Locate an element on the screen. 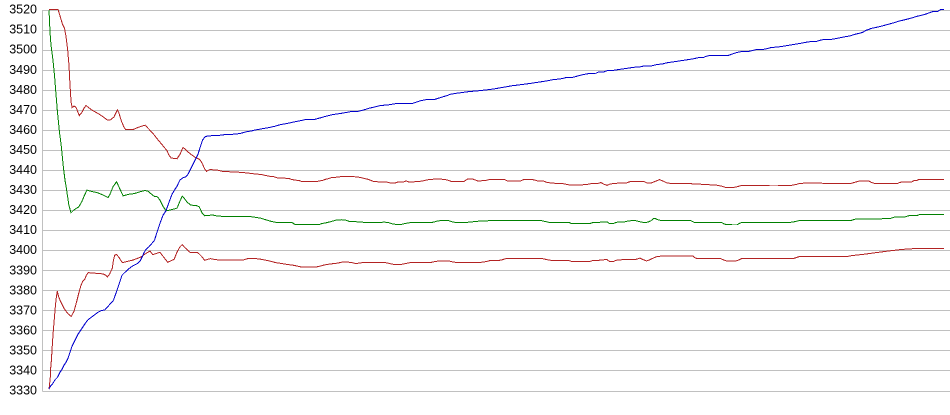  svg-text: 3490 is located at coordinates (23, 70).